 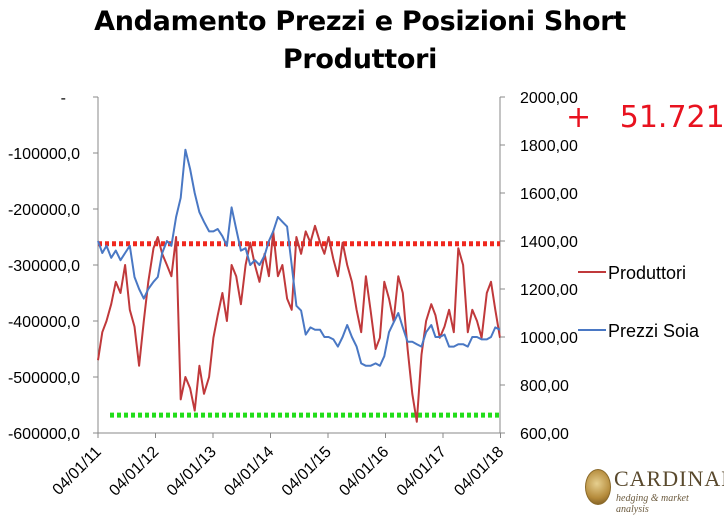 I want to click on x-tick-label: 04/01/13, so click(x=192, y=471).